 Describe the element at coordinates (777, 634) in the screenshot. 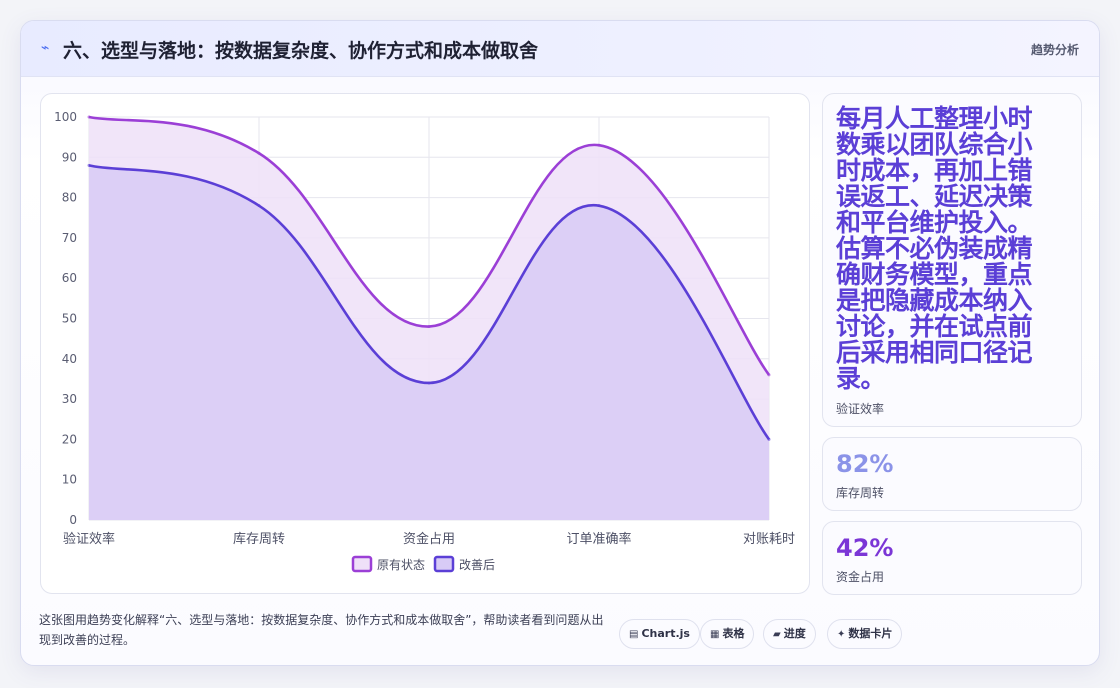

I see `progress-icon: ▰` at that location.